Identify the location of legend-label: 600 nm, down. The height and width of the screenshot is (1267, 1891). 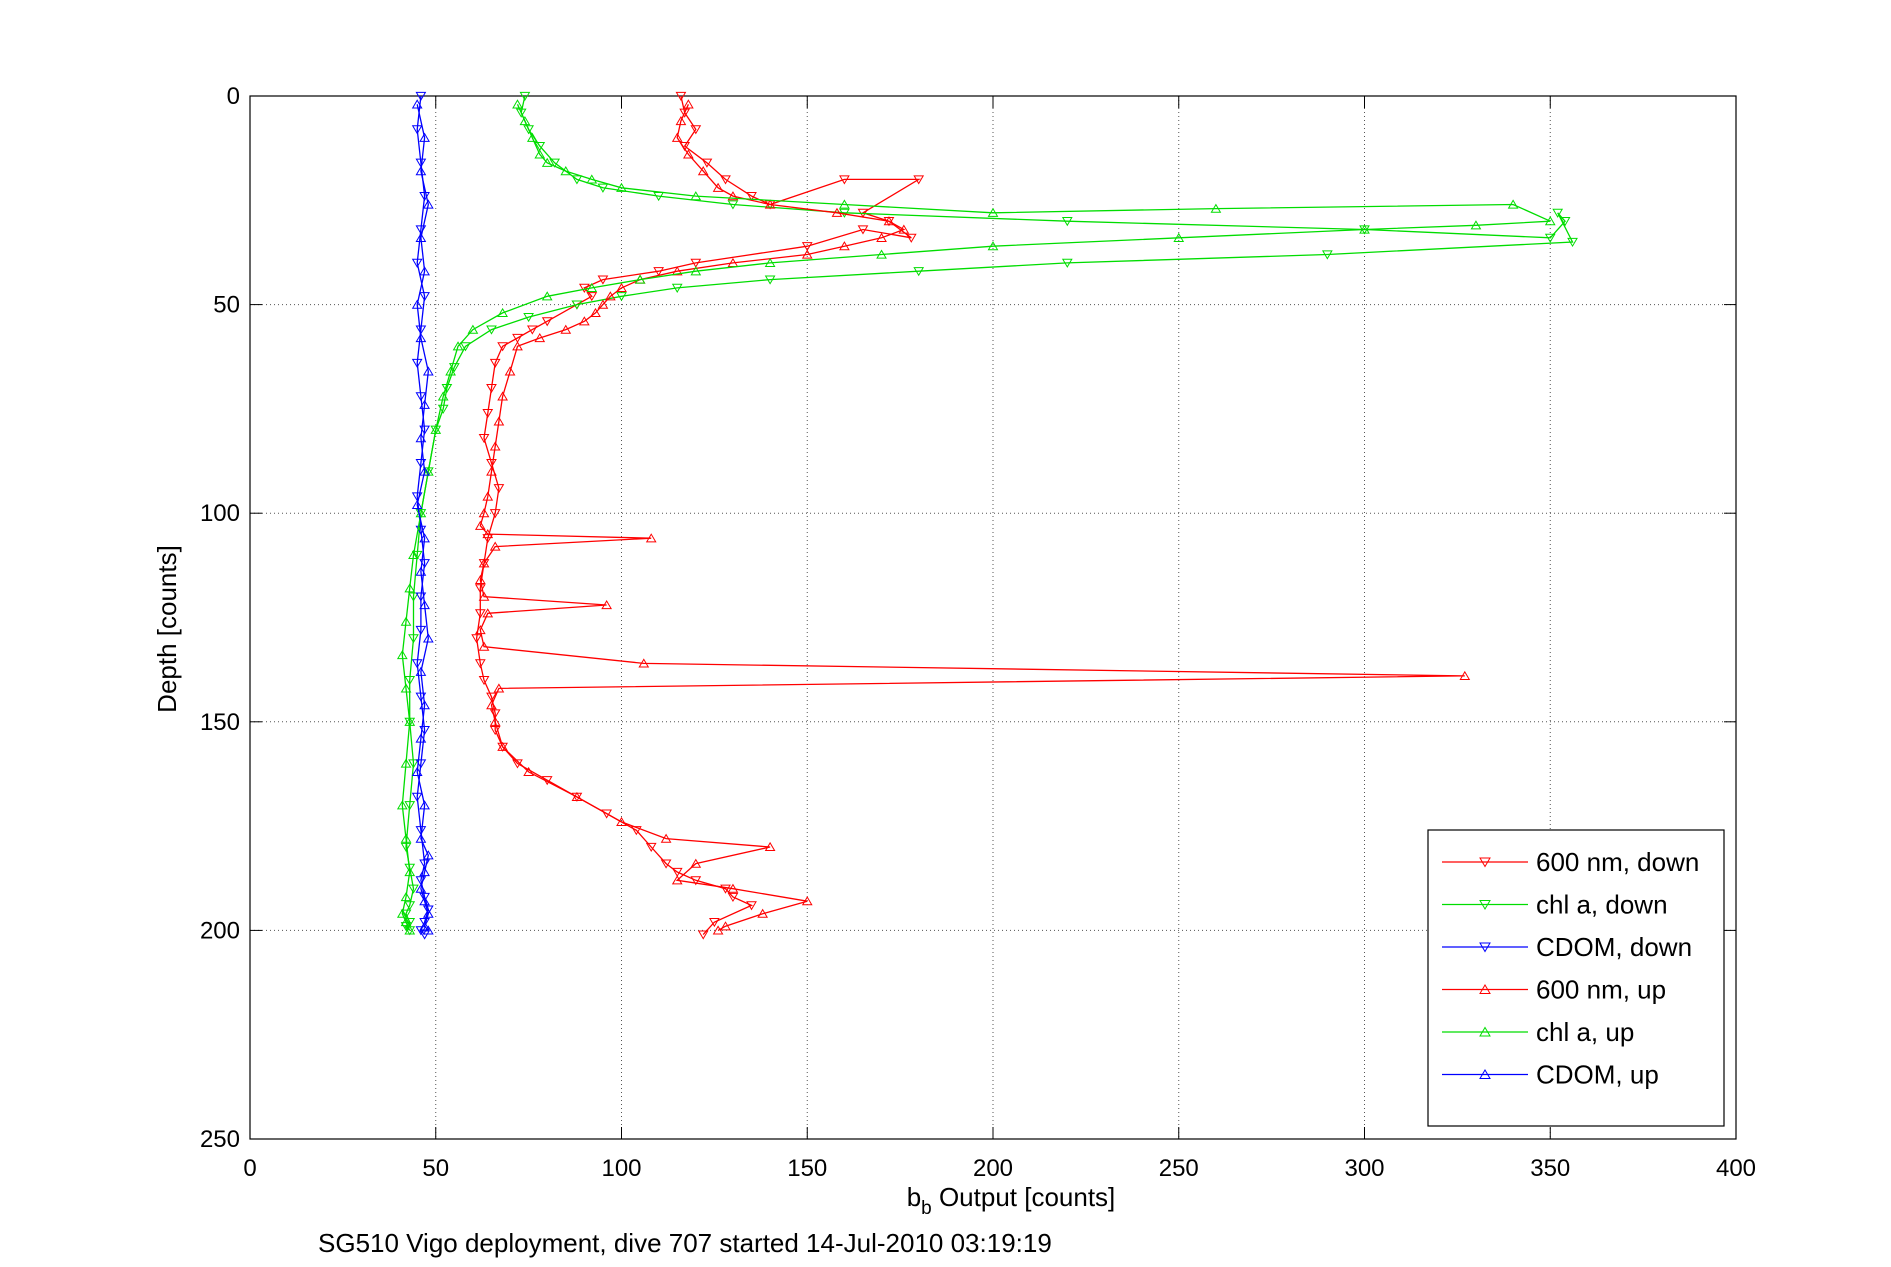
(1617, 862).